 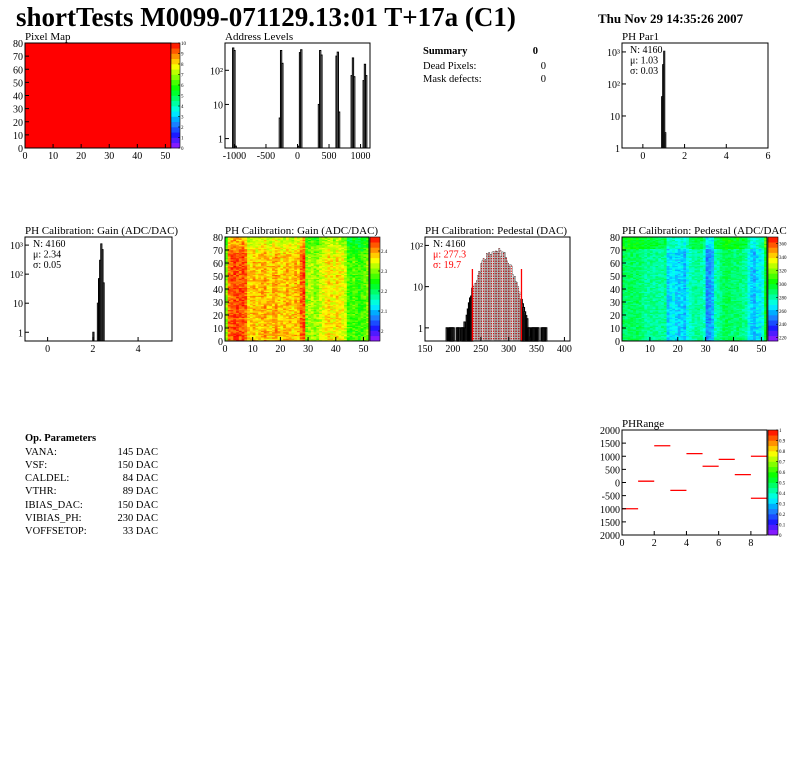 What do you see at coordinates (447, 265) in the screenshot?
I see `stats-sigma: σ: 19.7` at bounding box center [447, 265].